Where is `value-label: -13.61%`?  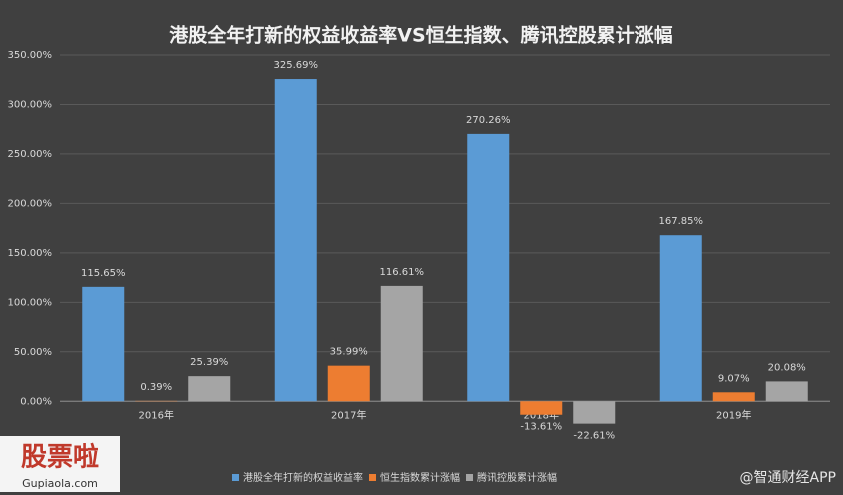
value-label: -13.61% is located at coordinates (541, 427).